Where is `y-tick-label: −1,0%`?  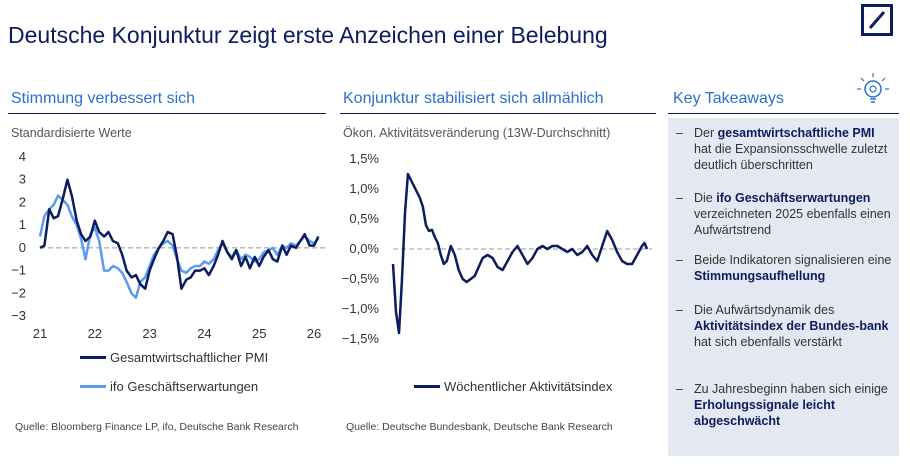
y-tick-label: −1,0% is located at coordinates (361, 308).